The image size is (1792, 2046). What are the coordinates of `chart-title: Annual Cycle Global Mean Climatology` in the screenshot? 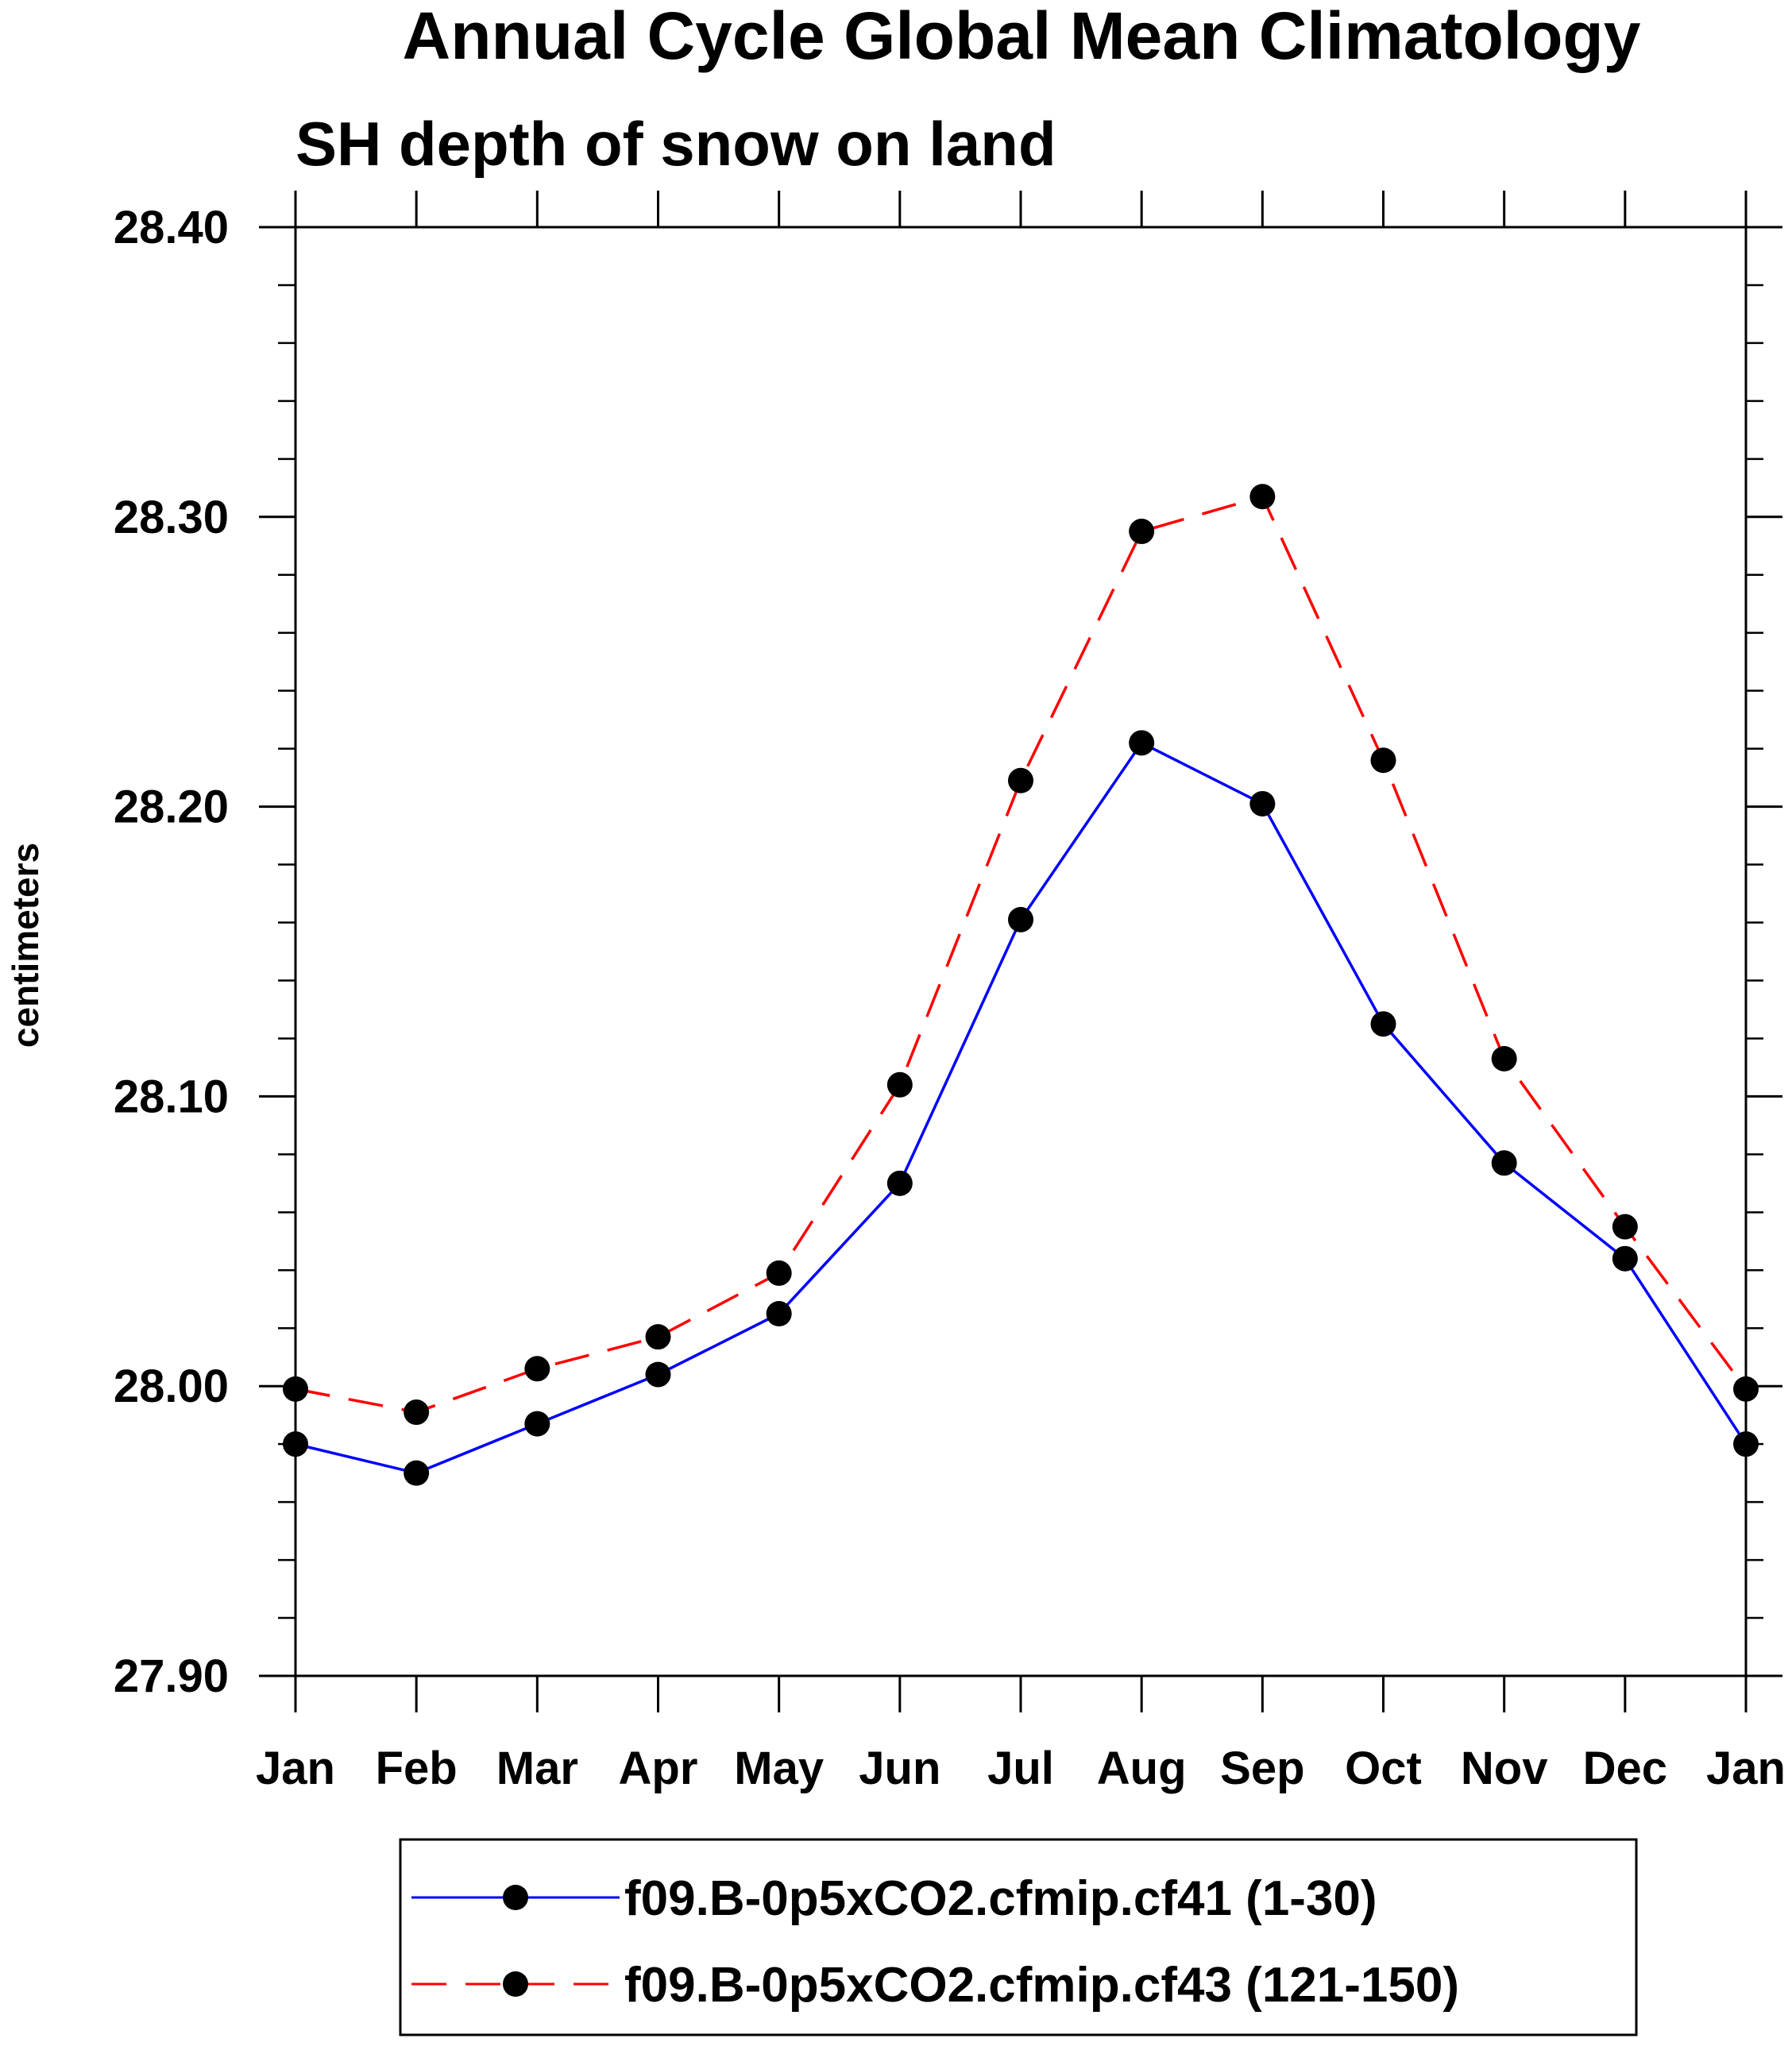 It's located at (1022, 36).